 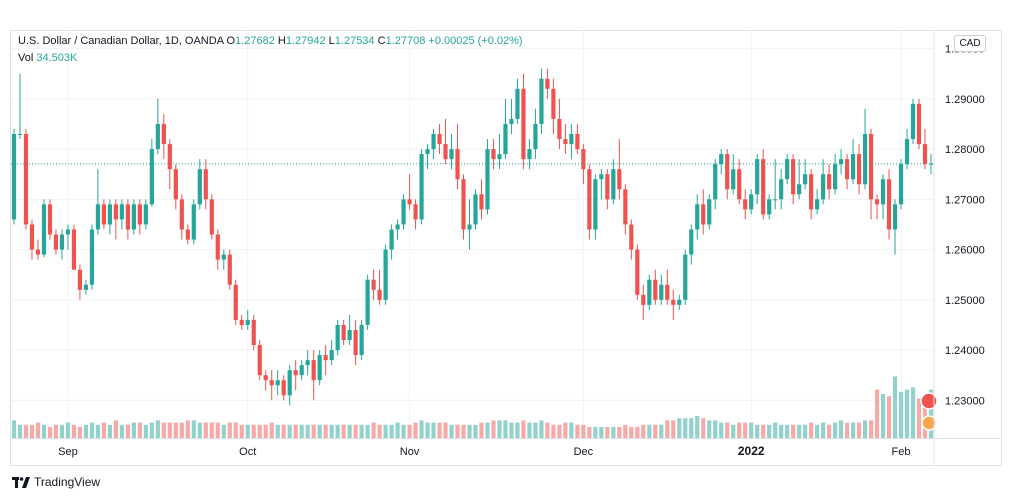 I want to click on flag-us-event-icon, so click(x=929, y=423).